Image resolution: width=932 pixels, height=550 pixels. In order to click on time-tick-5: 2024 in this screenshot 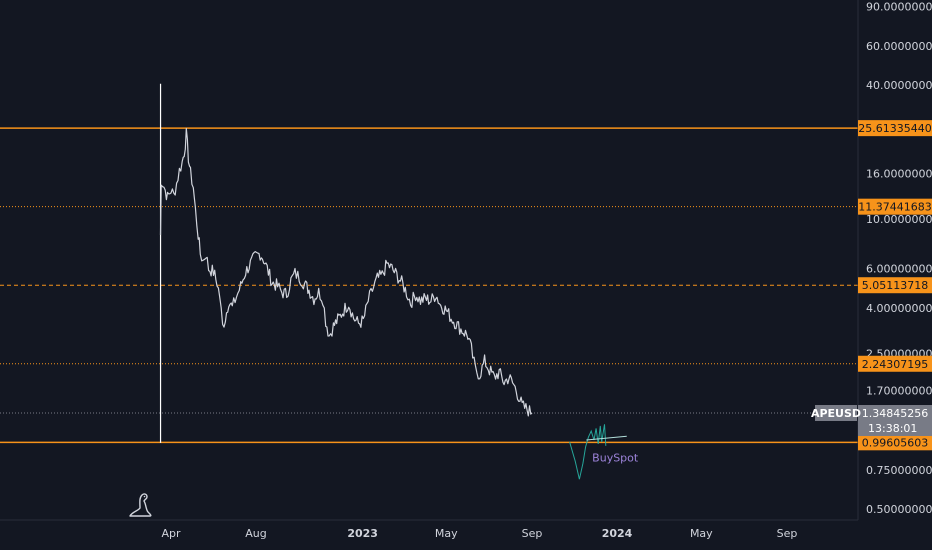, I will do `click(617, 533)`.